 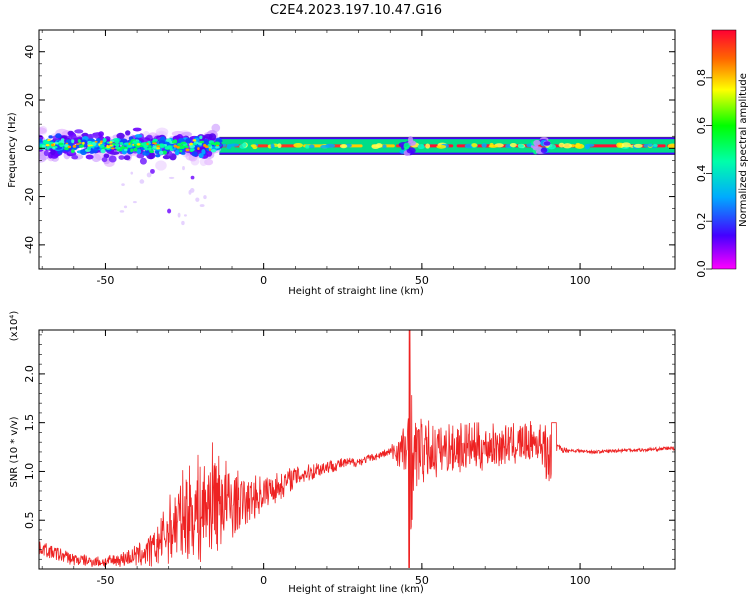 What do you see at coordinates (580, 580) in the screenshot?
I see `snr-xtick-label: 100` at bounding box center [580, 580].